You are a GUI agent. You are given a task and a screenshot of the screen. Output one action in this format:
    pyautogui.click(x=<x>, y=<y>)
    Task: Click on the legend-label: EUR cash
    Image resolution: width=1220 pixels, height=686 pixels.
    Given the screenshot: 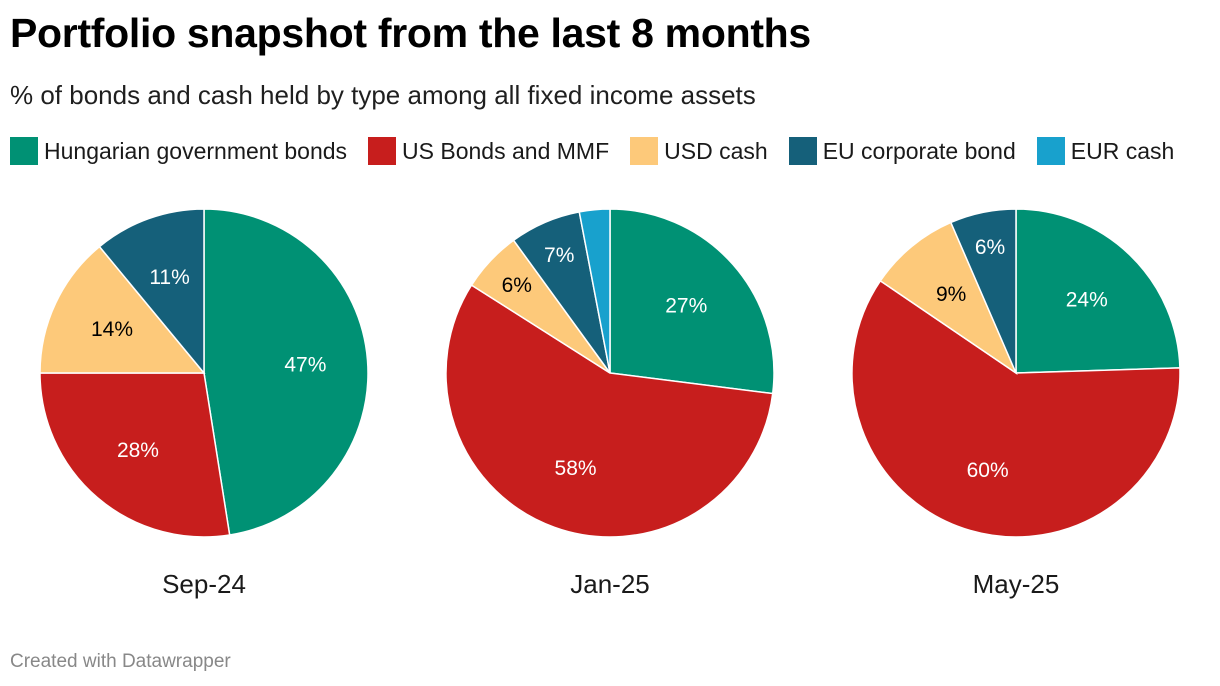 What is the action you would take?
    pyautogui.click(x=1122, y=150)
    